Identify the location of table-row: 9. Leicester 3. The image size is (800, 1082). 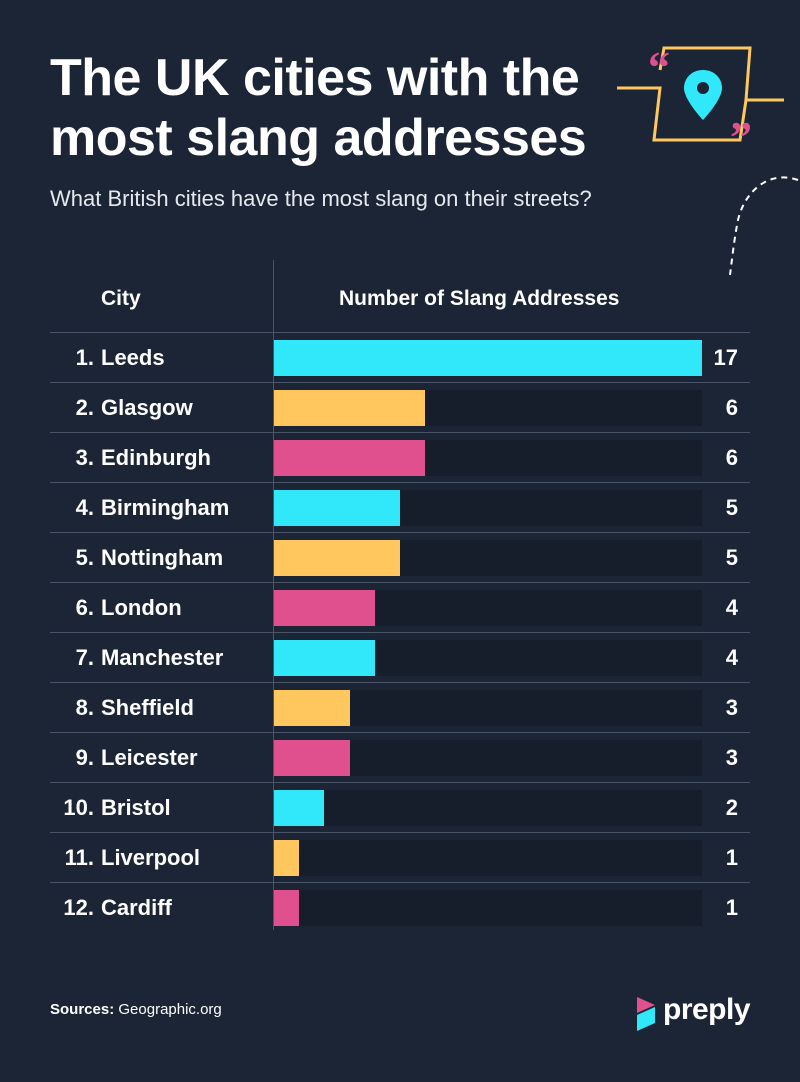
(400, 757).